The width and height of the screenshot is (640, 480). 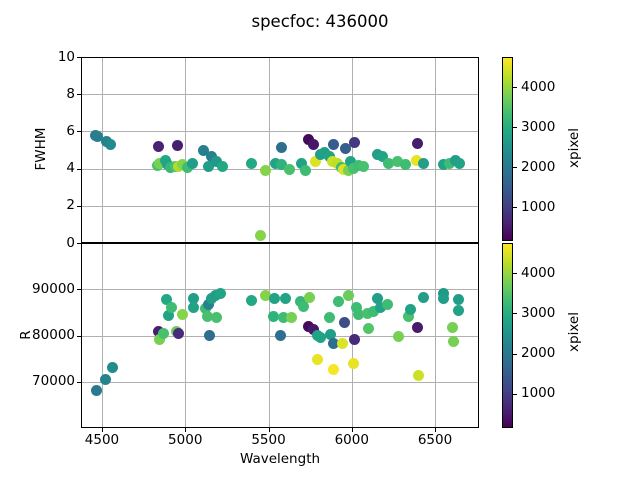 I want to click on r-colorbar, so click(x=507, y=335).